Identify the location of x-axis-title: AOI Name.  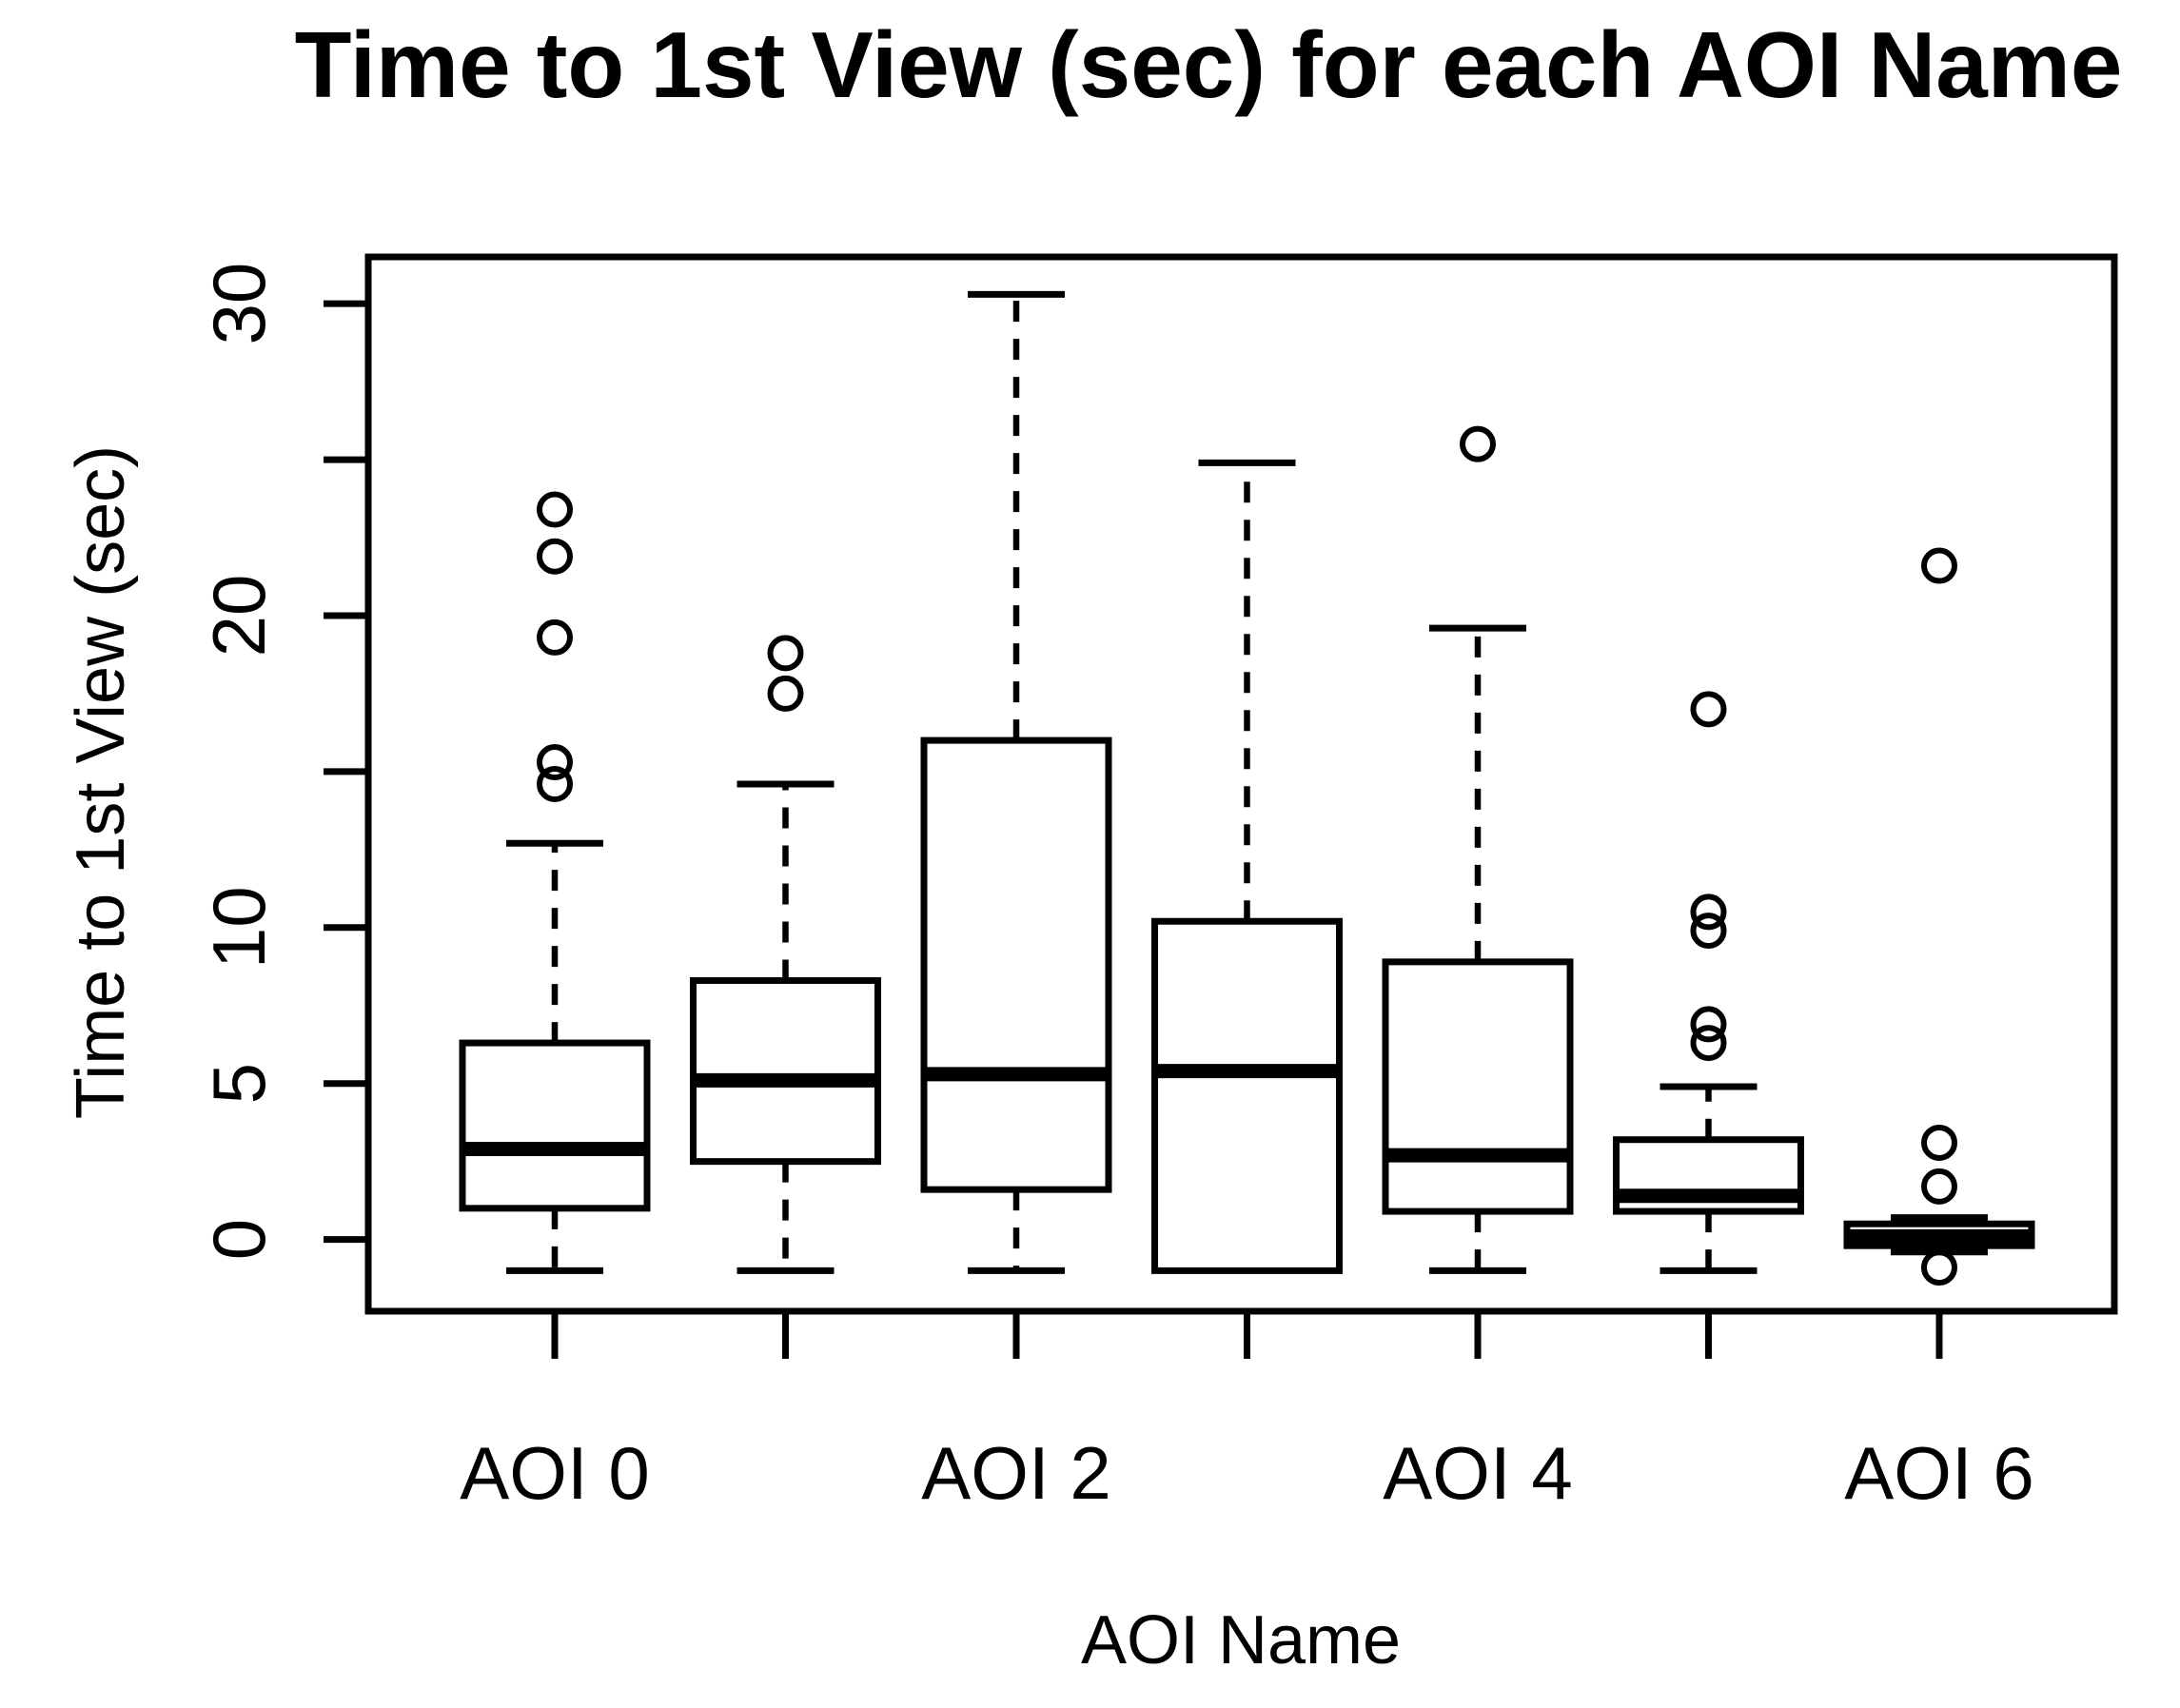
(1241, 1640).